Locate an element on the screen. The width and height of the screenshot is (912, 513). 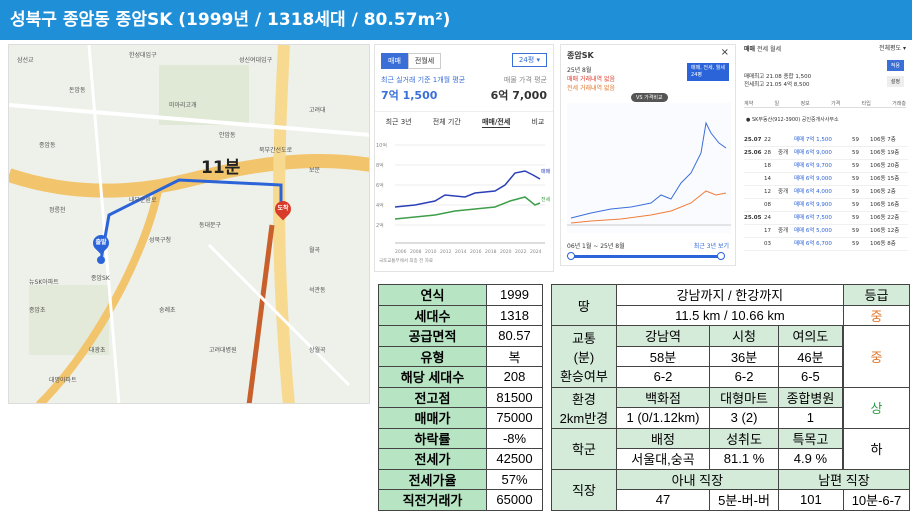
col-head: 계약 is located at coordinates (749, 104).